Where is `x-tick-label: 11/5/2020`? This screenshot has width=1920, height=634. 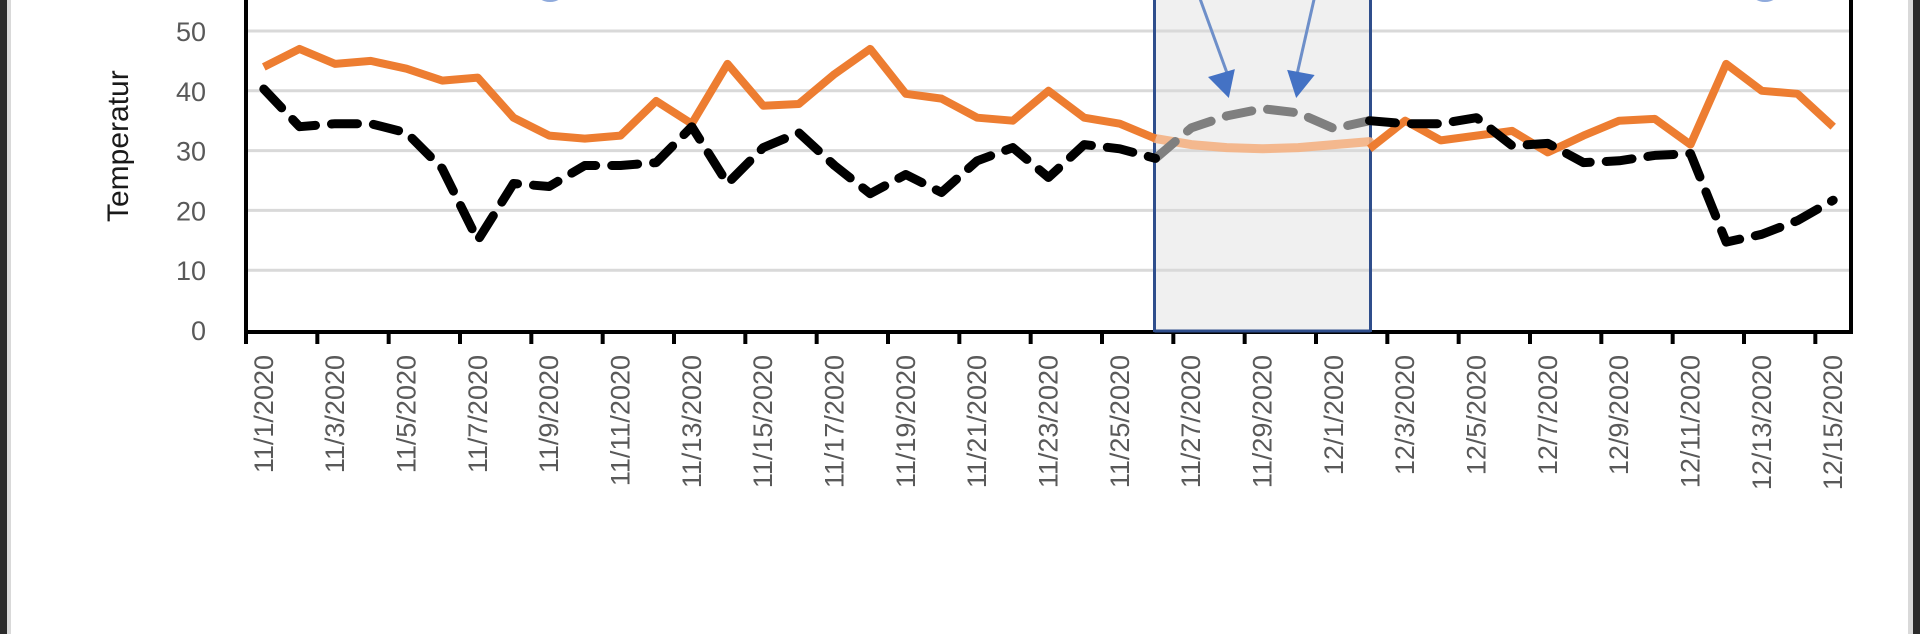
x-tick-label: 11/5/2020 is located at coordinates (407, 414).